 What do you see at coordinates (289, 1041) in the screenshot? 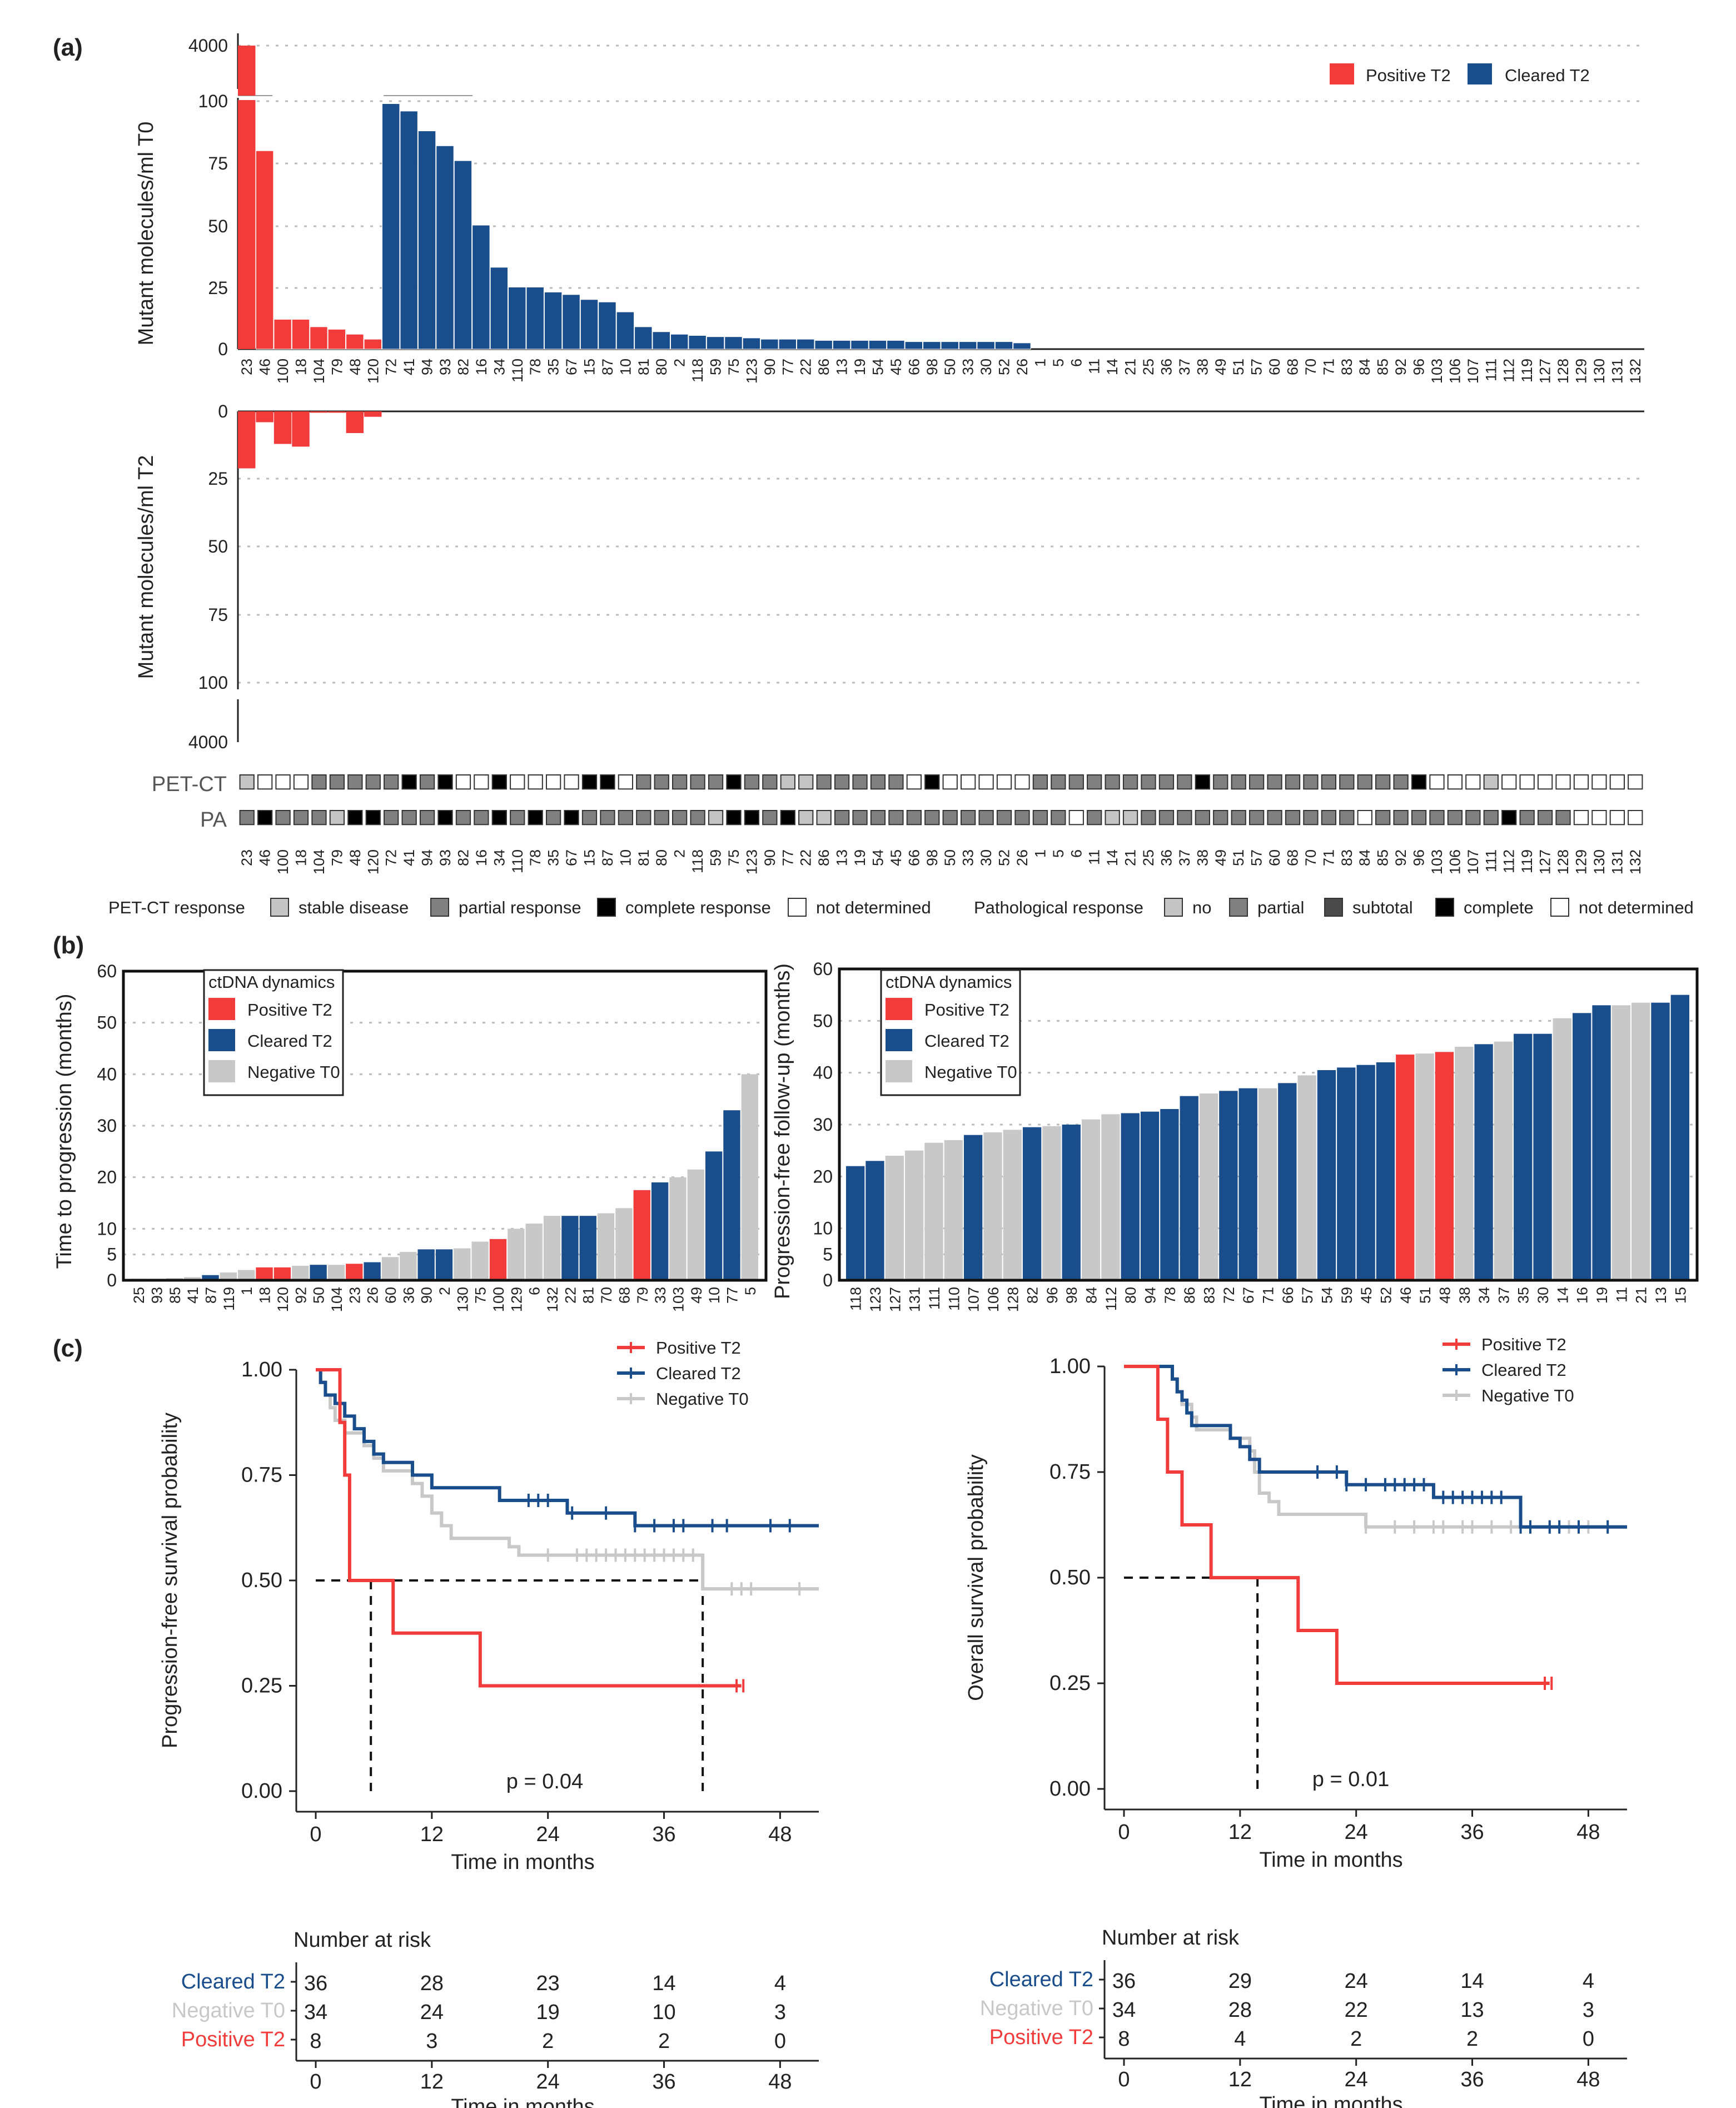
I see `legend-label: Cleared T2` at bounding box center [289, 1041].